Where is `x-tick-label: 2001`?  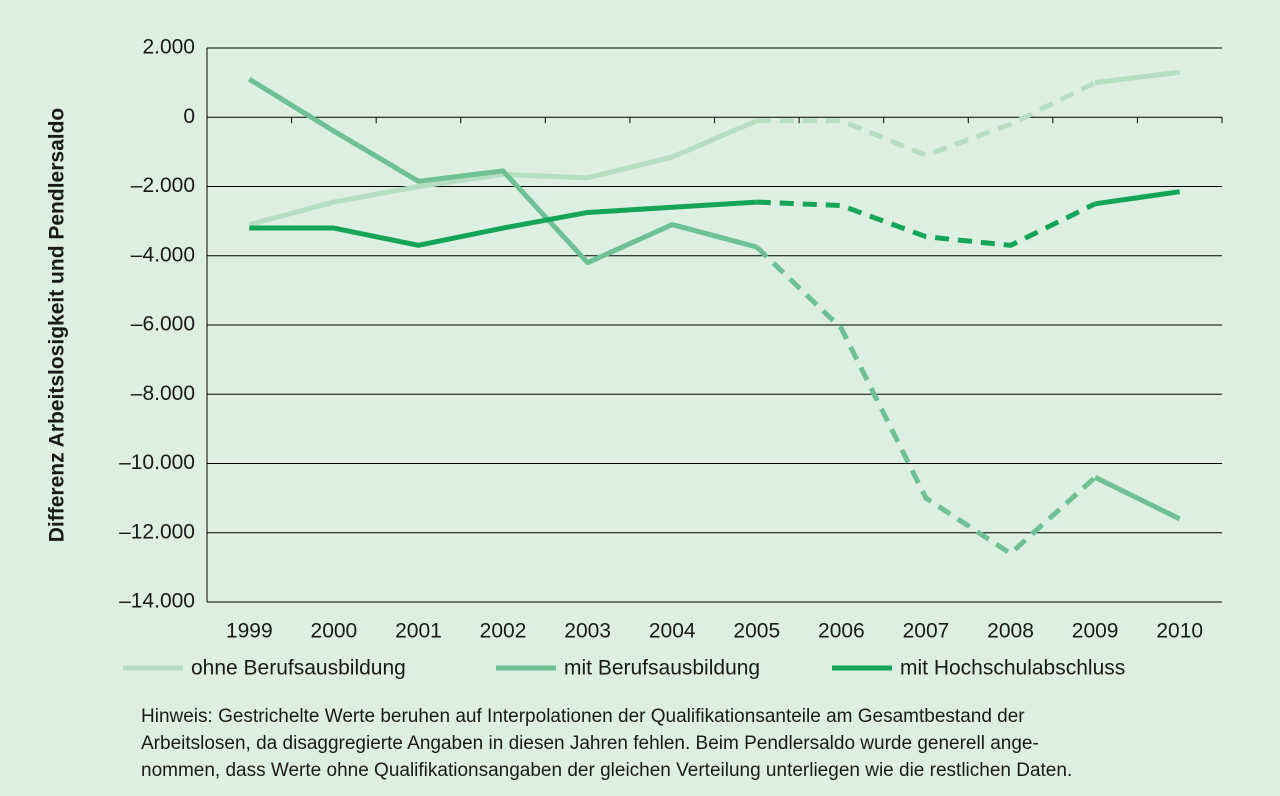 x-tick-label: 2001 is located at coordinates (418, 631).